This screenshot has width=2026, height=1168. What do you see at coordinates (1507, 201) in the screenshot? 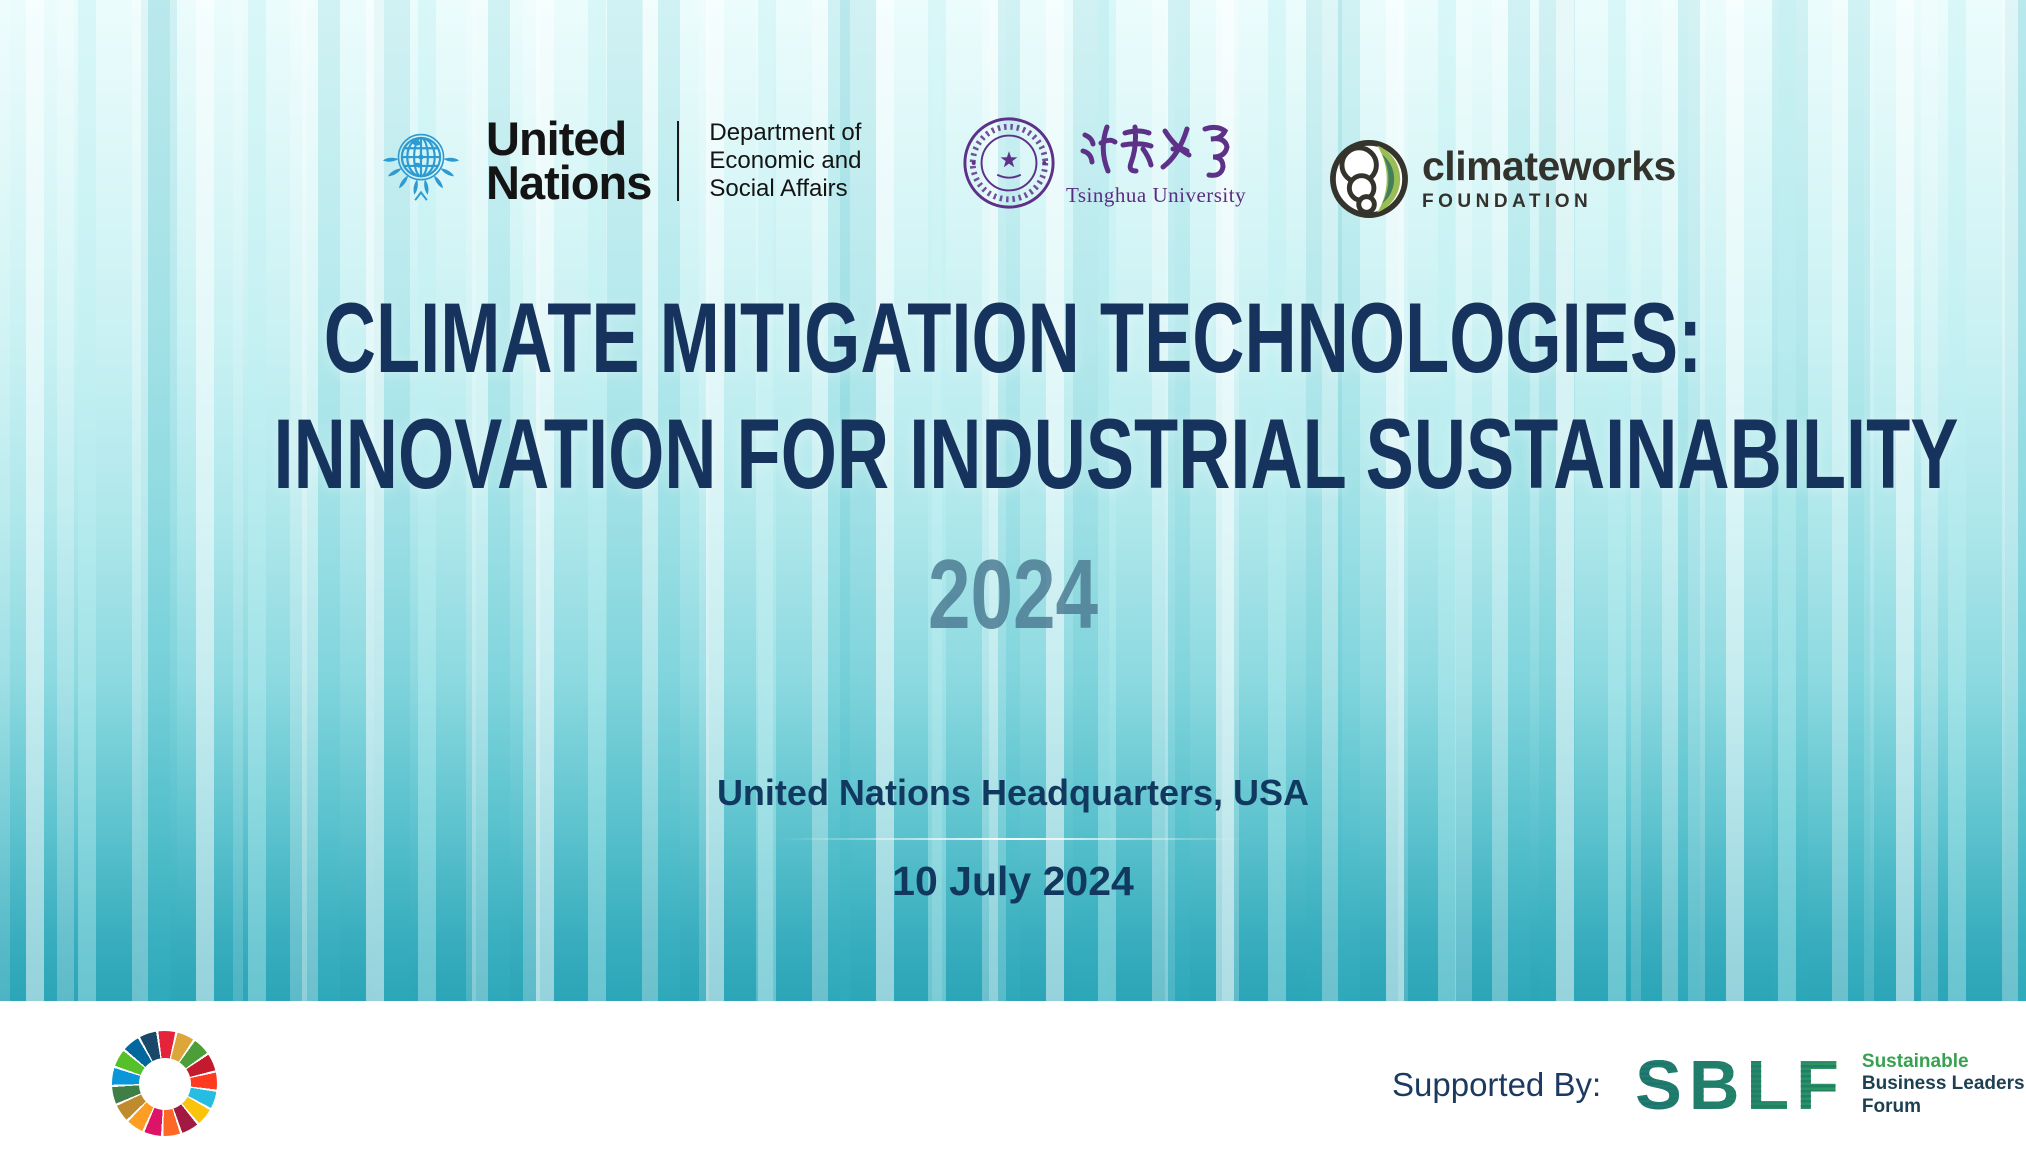
I see `climateworks-subtitle: FOUNDATION` at bounding box center [1507, 201].